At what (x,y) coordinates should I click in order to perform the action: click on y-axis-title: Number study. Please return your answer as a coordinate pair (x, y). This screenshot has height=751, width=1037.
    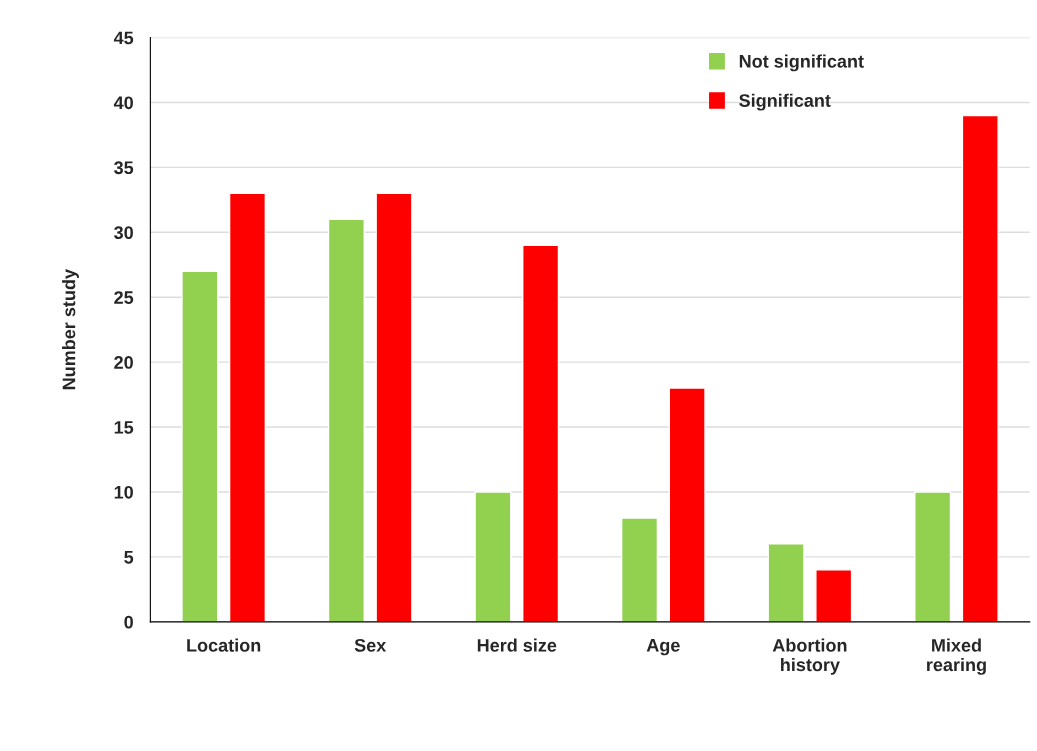
    Looking at the image, I should click on (70, 329).